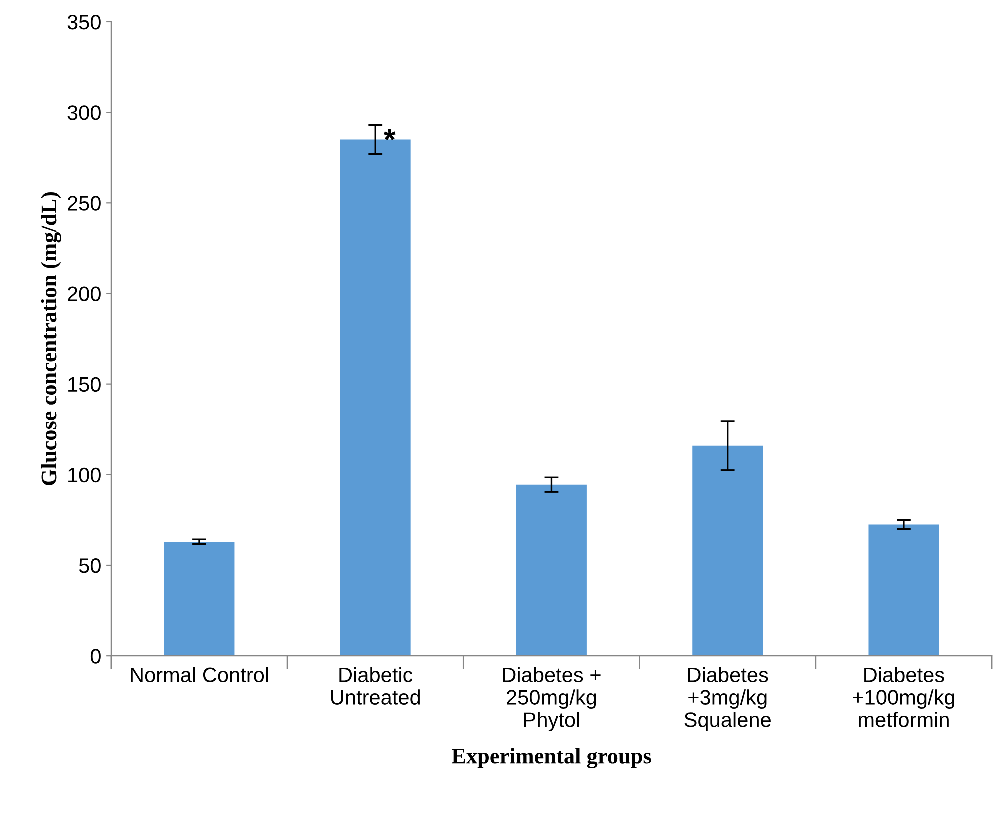  What do you see at coordinates (84, 384) in the screenshot?
I see `y-tick-label: 150` at bounding box center [84, 384].